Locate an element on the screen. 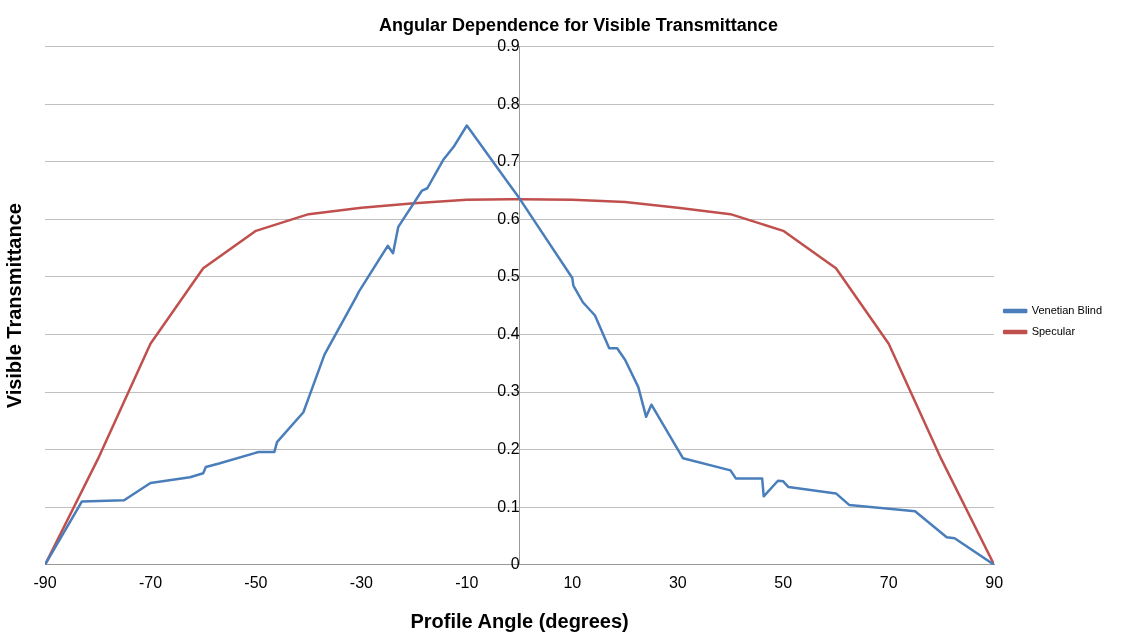 The width and height of the screenshot is (1122, 643). y-tick-label: 0.8 is located at coordinates (508, 103).